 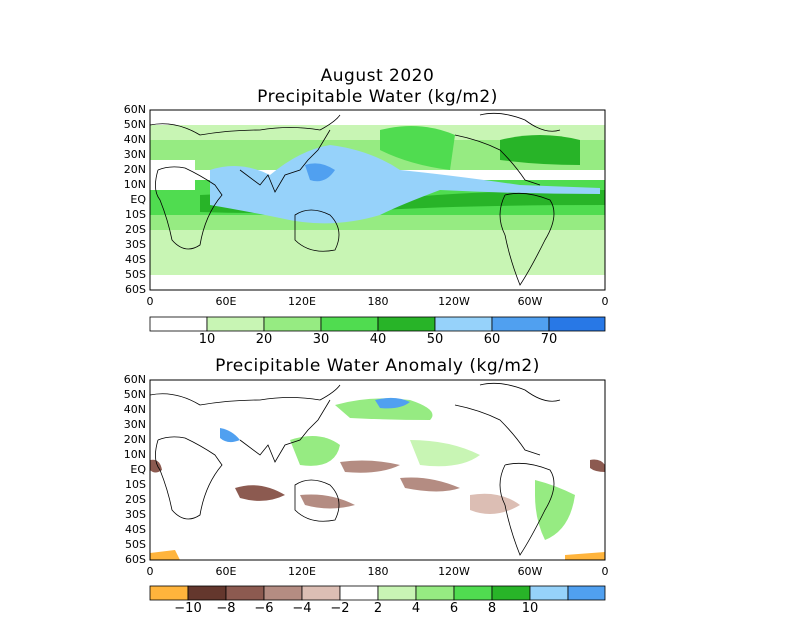 I want to click on anomaly-colorbar, so click(x=377, y=593).